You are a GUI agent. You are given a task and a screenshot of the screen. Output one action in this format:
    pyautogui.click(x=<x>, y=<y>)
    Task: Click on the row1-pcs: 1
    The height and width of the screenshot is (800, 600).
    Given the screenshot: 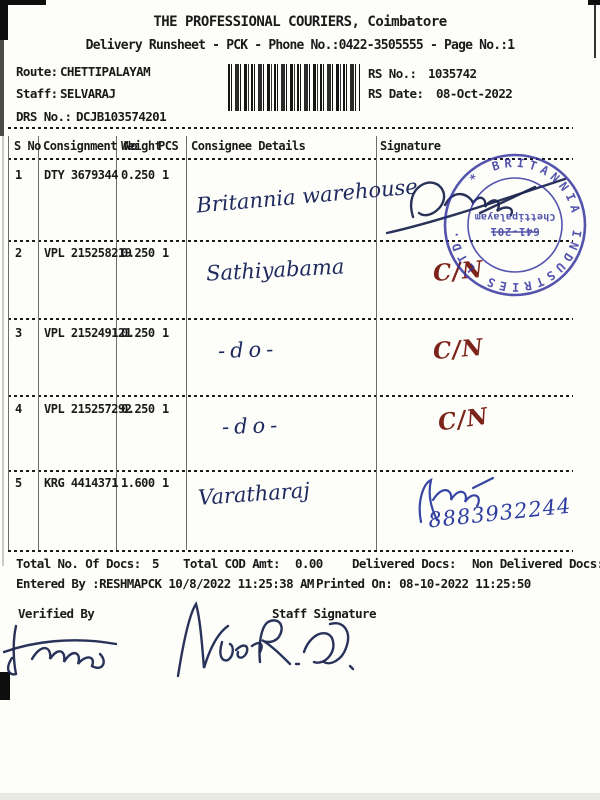 What is the action you would take?
    pyautogui.click(x=165, y=175)
    